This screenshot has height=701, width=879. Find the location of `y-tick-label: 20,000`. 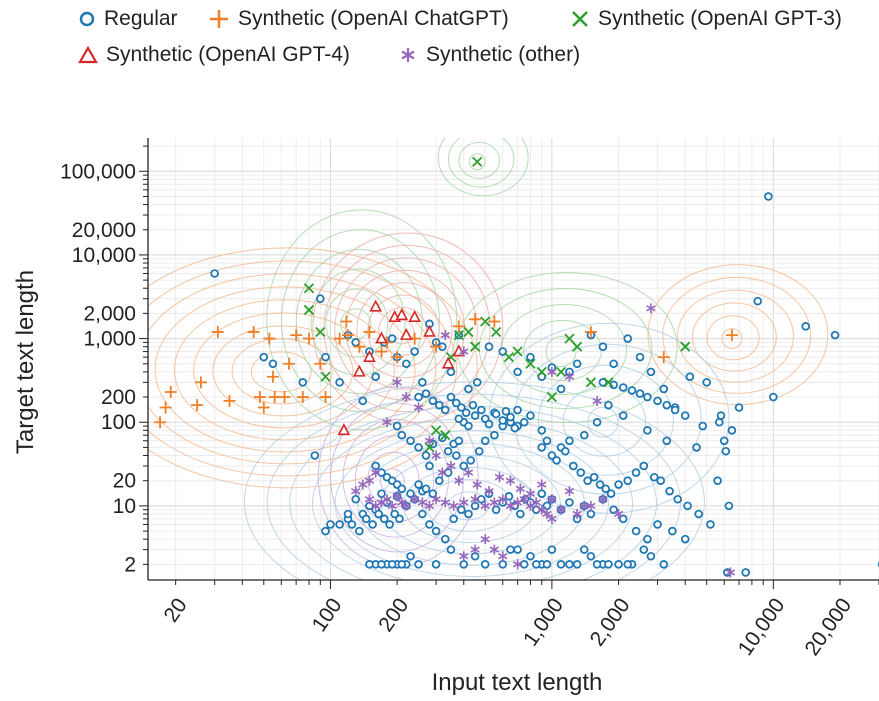

y-tick-label: 20,000 is located at coordinates (104, 230).